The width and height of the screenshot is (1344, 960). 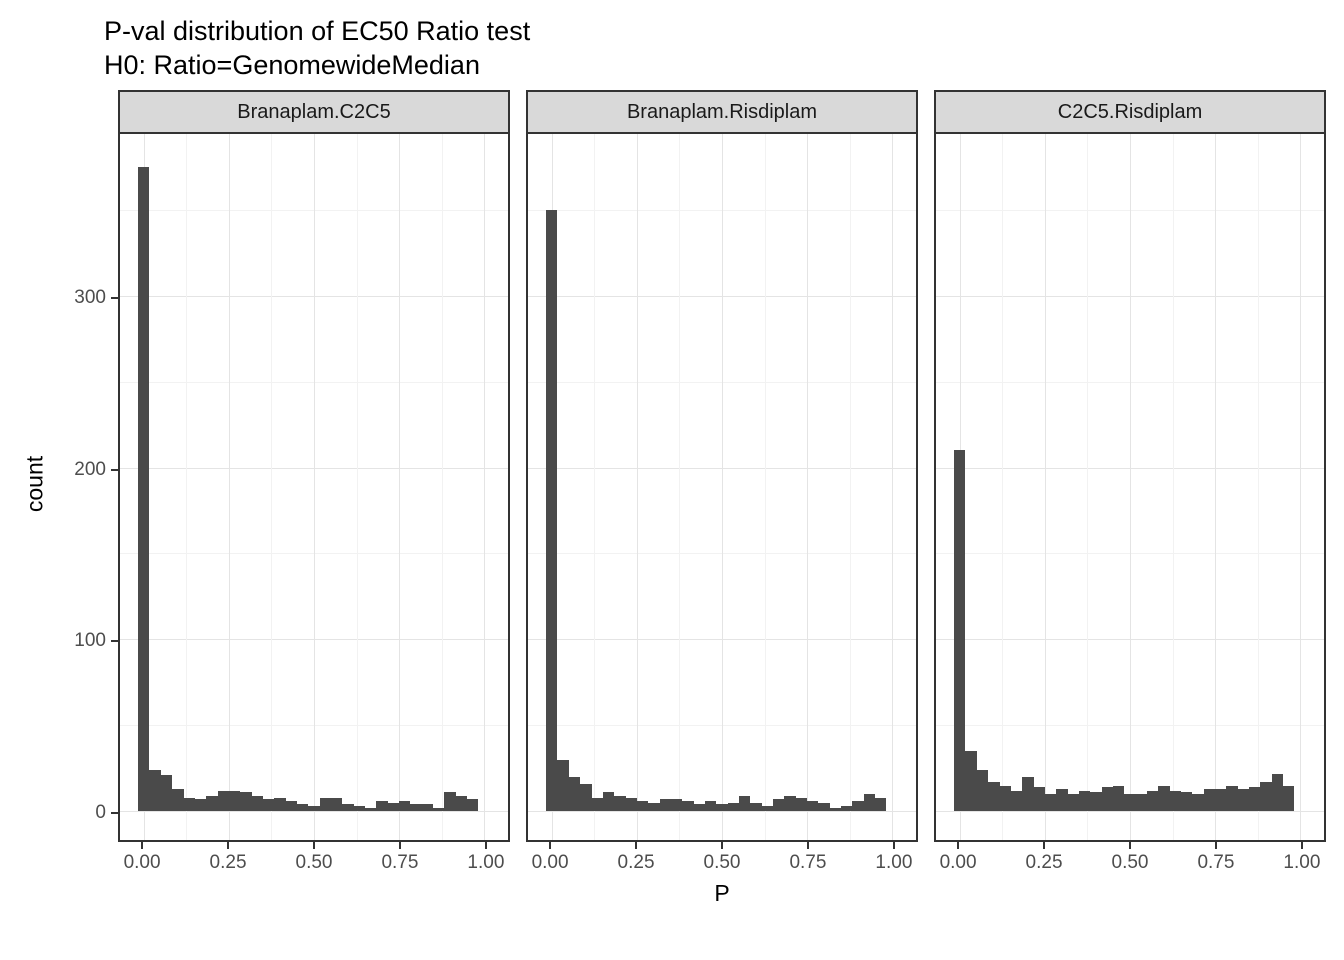 What do you see at coordinates (722, 893) in the screenshot?
I see `x-axis-title-row: P` at bounding box center [722, 893].